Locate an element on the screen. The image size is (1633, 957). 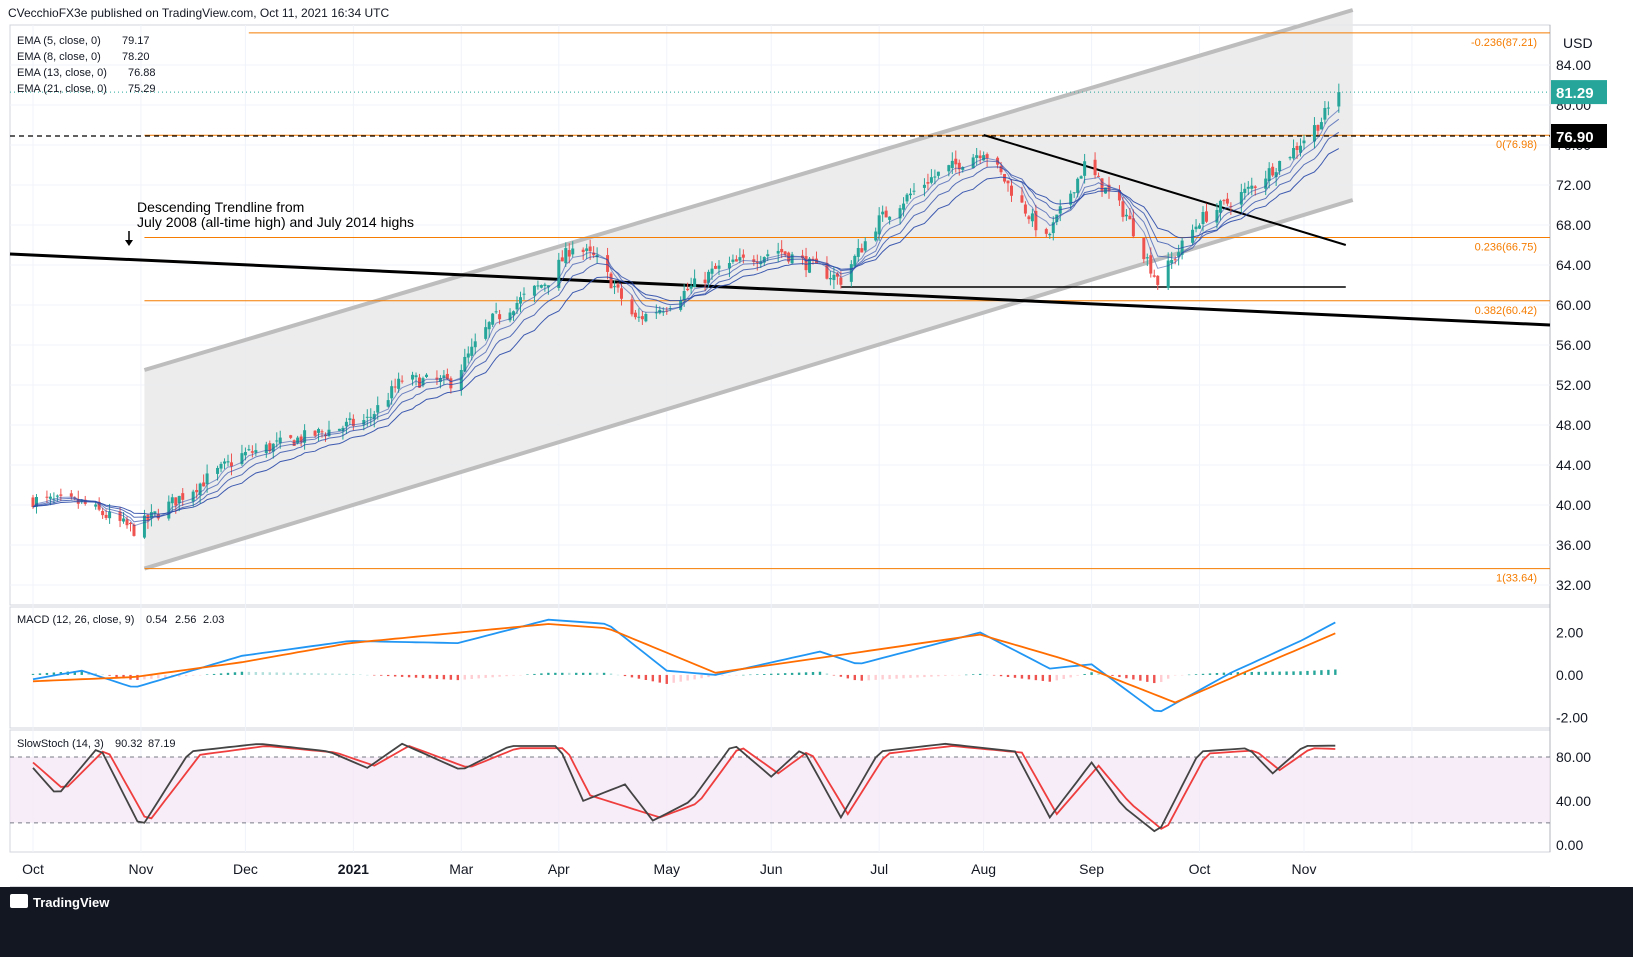
stoch-k-line is located at coordinates (684, 787).